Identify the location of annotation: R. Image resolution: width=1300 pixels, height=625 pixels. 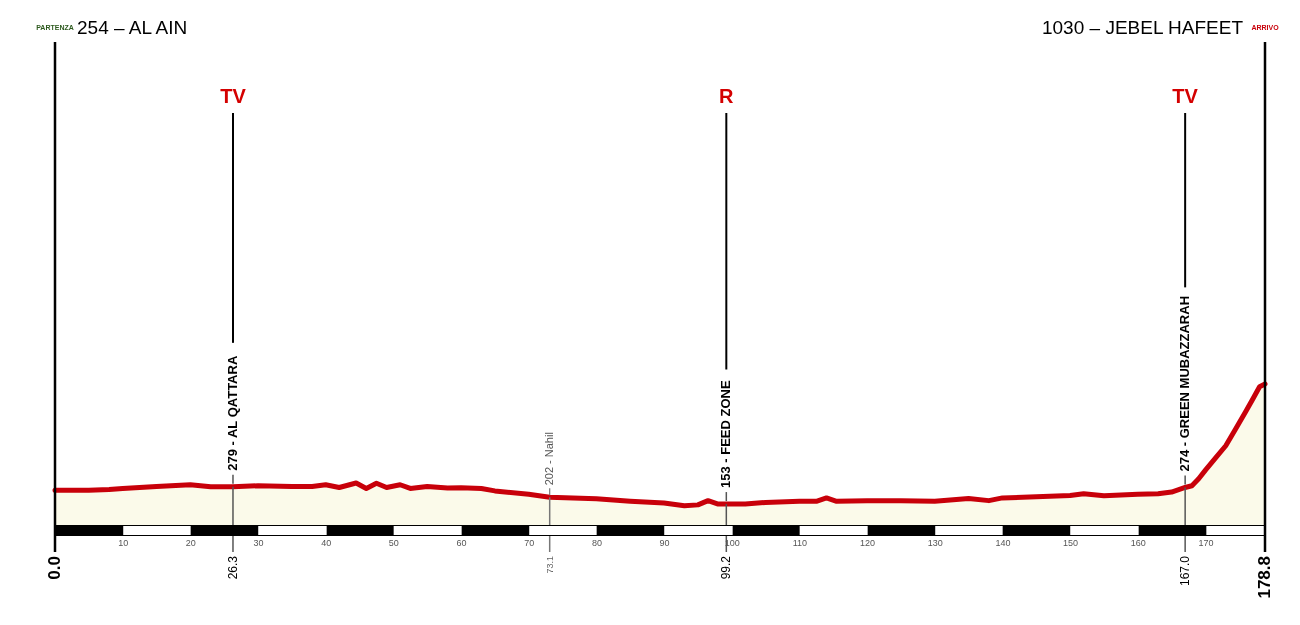
(727, 96).